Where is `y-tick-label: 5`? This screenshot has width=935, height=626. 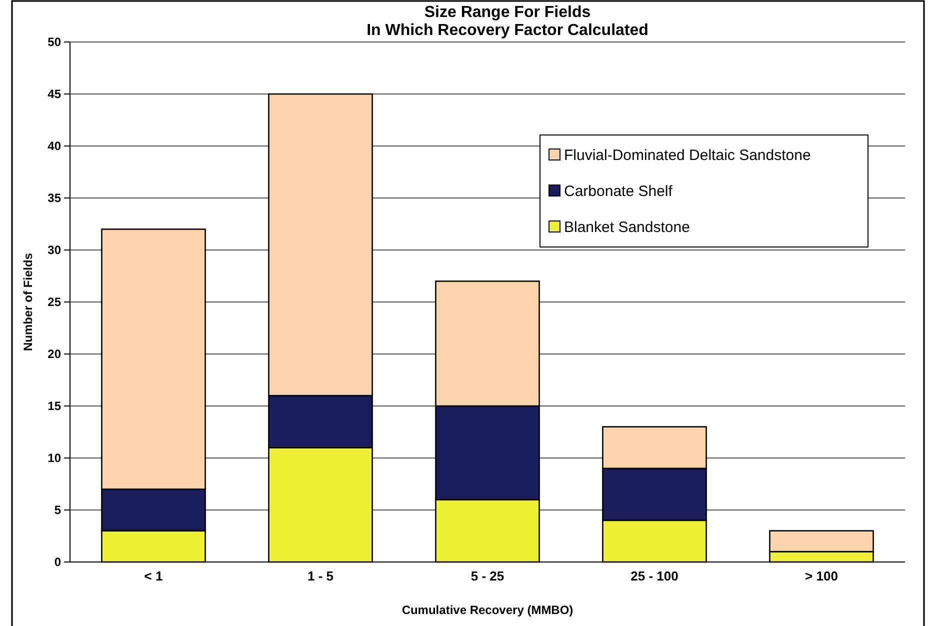
y-tick-label: 5 is located at coordinates (58, 509).